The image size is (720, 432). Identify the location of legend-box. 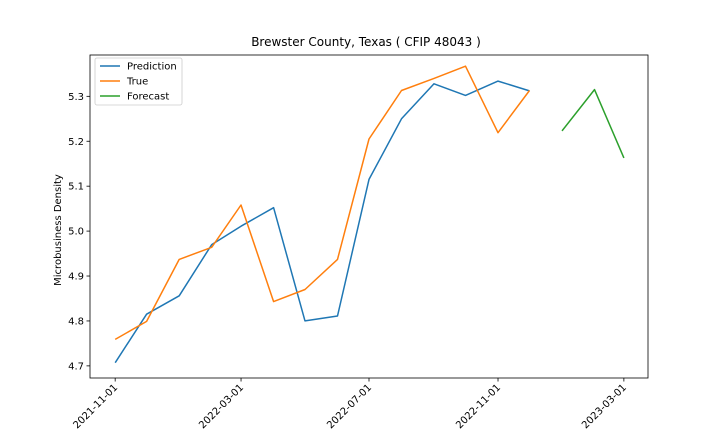
(138, 81).